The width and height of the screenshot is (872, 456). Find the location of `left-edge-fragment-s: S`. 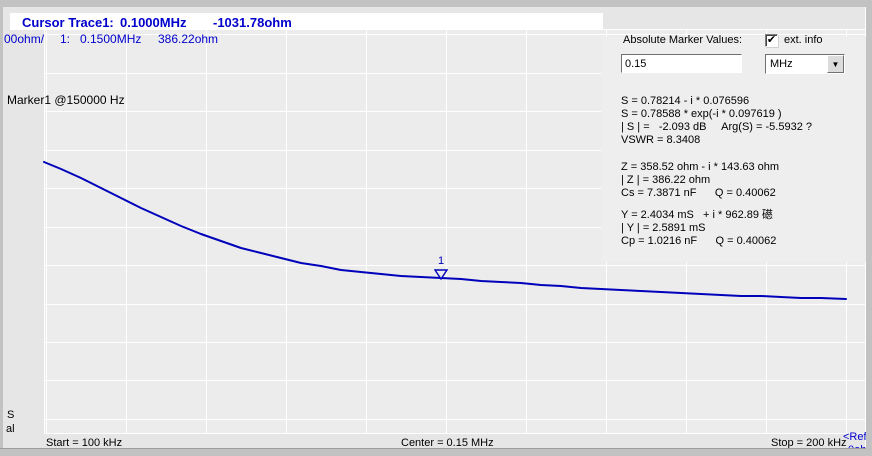

left-edge-fragment-s: S is located at coordinates (11, 415).